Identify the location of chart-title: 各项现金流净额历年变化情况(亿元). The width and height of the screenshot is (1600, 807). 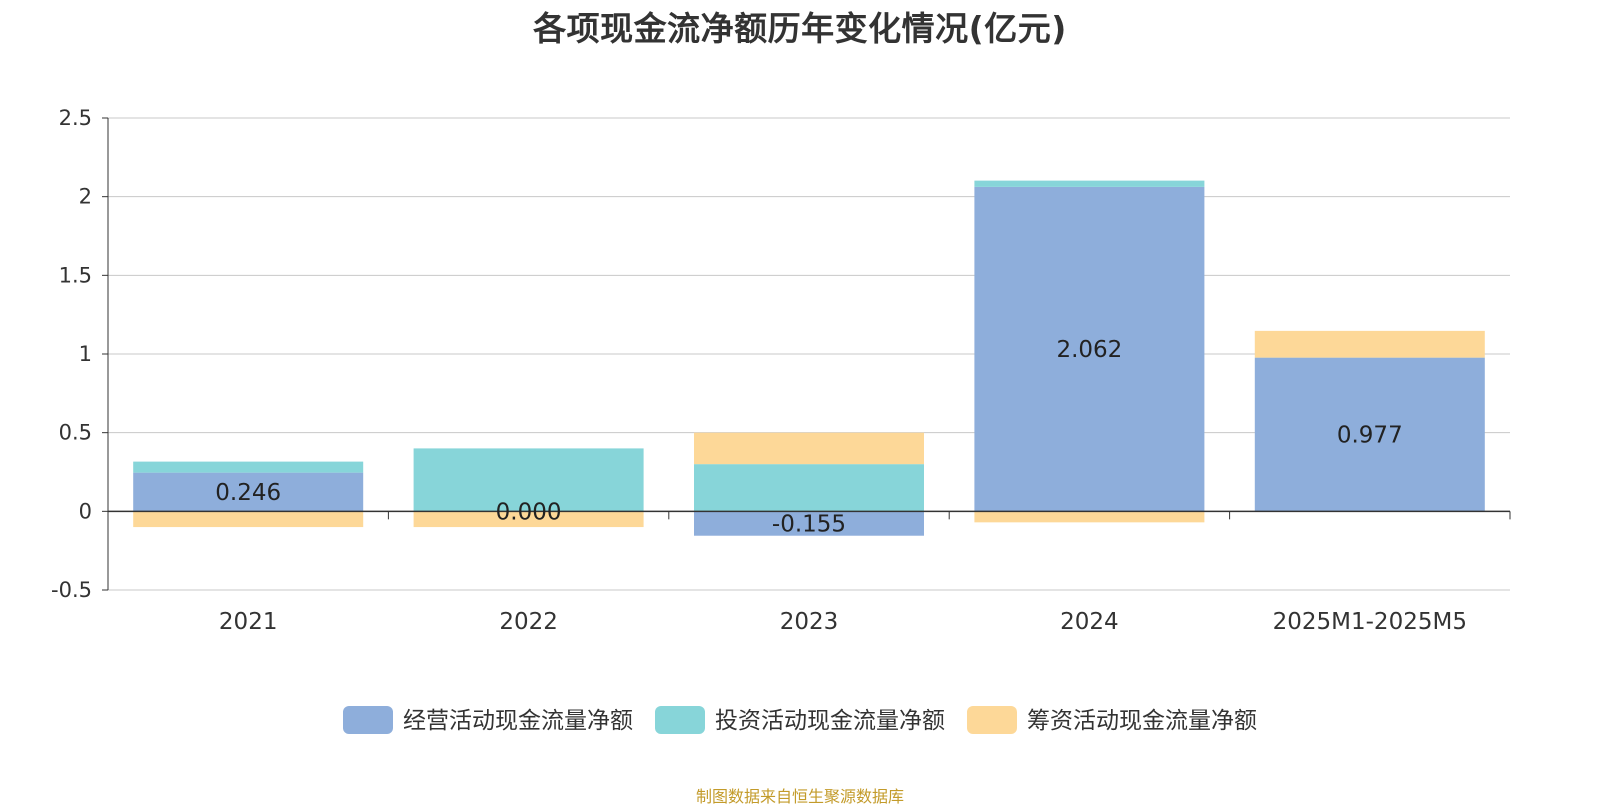
(800, 28).